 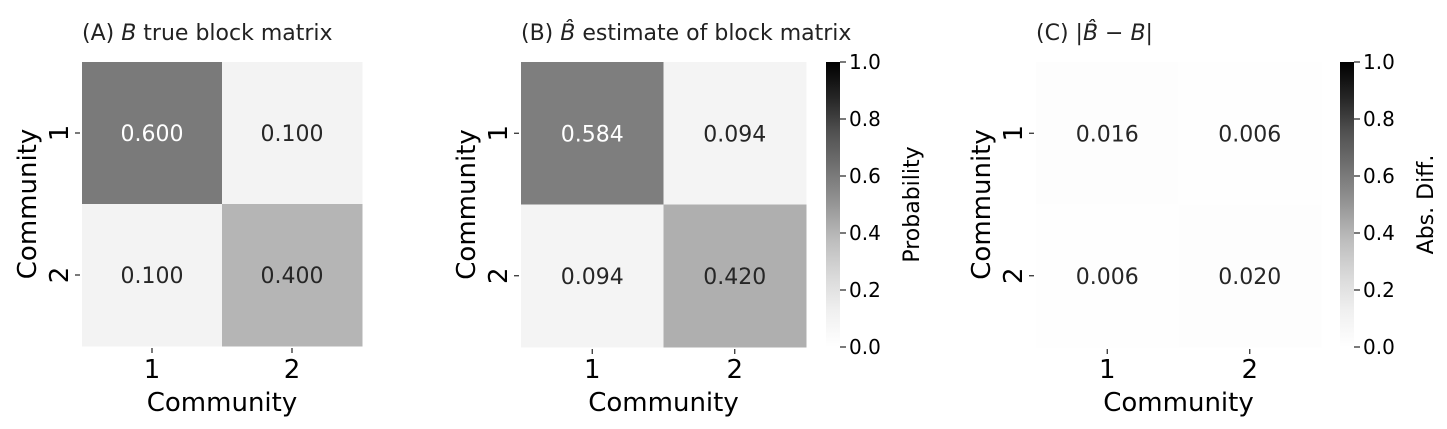 I want to click on cell-annotation: 0.584, so click(x=592, y=134).